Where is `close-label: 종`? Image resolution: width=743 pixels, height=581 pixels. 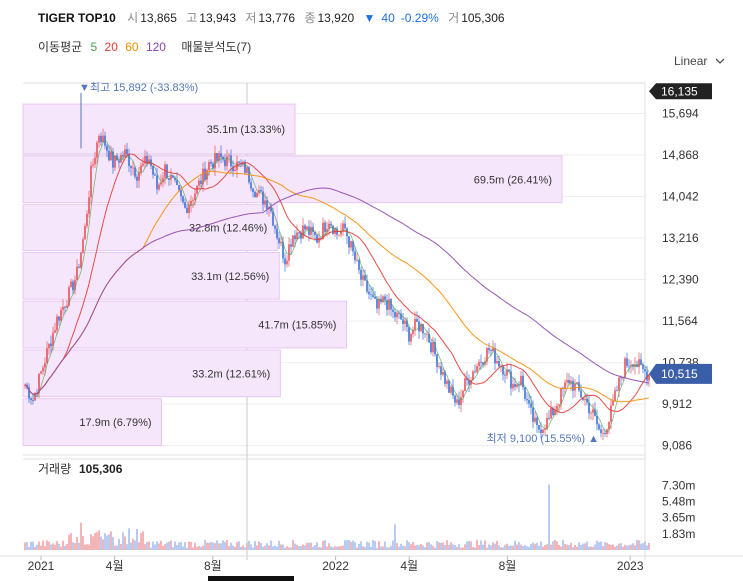 close-label: 종 is located at coordinates (310, 18).